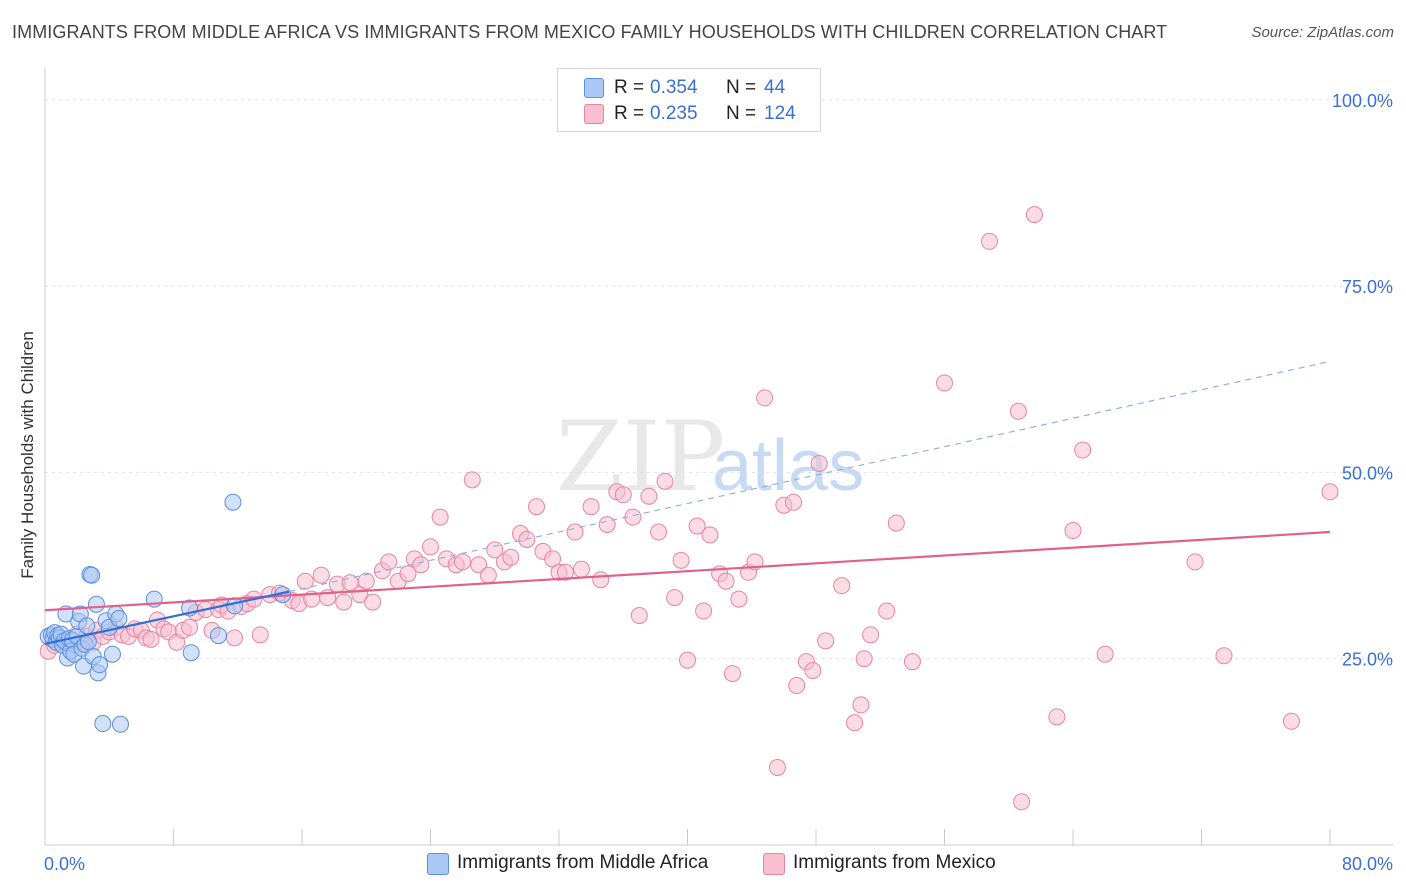  I want to click on zipatlas-watermark: ZIP atlas, so click(710, 457).